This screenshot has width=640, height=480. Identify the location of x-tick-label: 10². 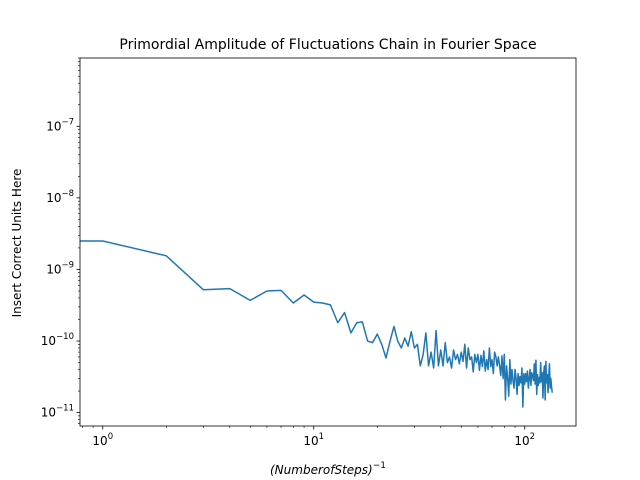
(524, 440).